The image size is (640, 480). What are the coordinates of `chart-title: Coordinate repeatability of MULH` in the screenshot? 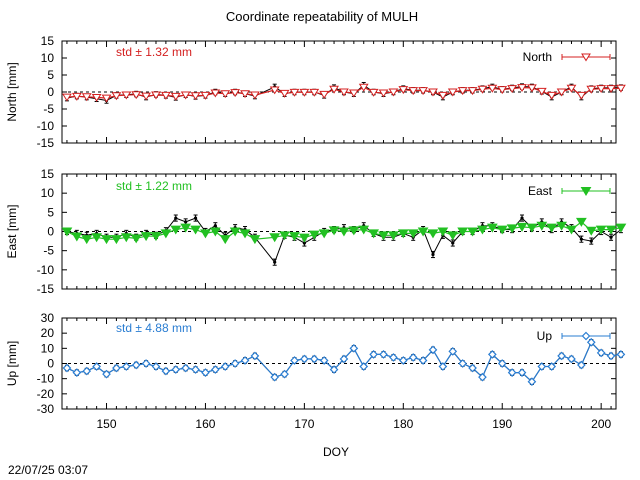 It's located at (322, 16).